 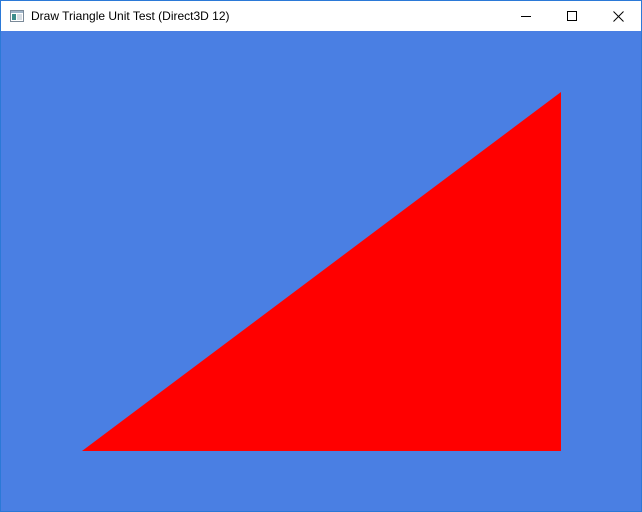 I want to click on window-title: Draw Triangle Unit Test (Direct3D 12), so click(x=130, y=16).